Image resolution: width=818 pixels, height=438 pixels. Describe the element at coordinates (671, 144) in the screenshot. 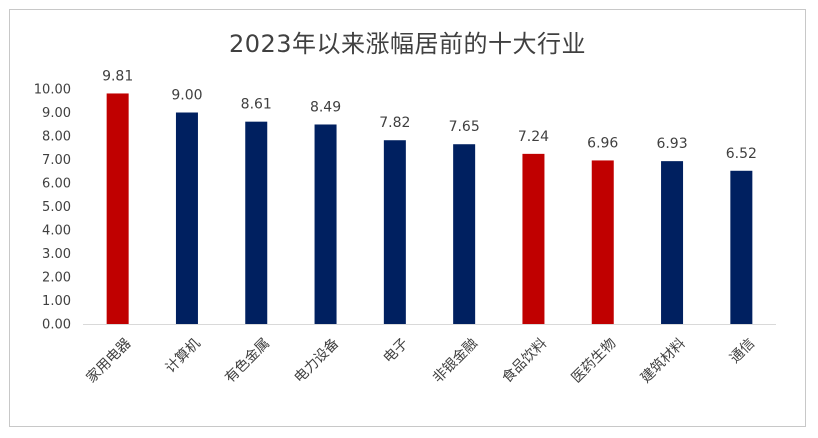

I see `data-label: 6.93` at that location.